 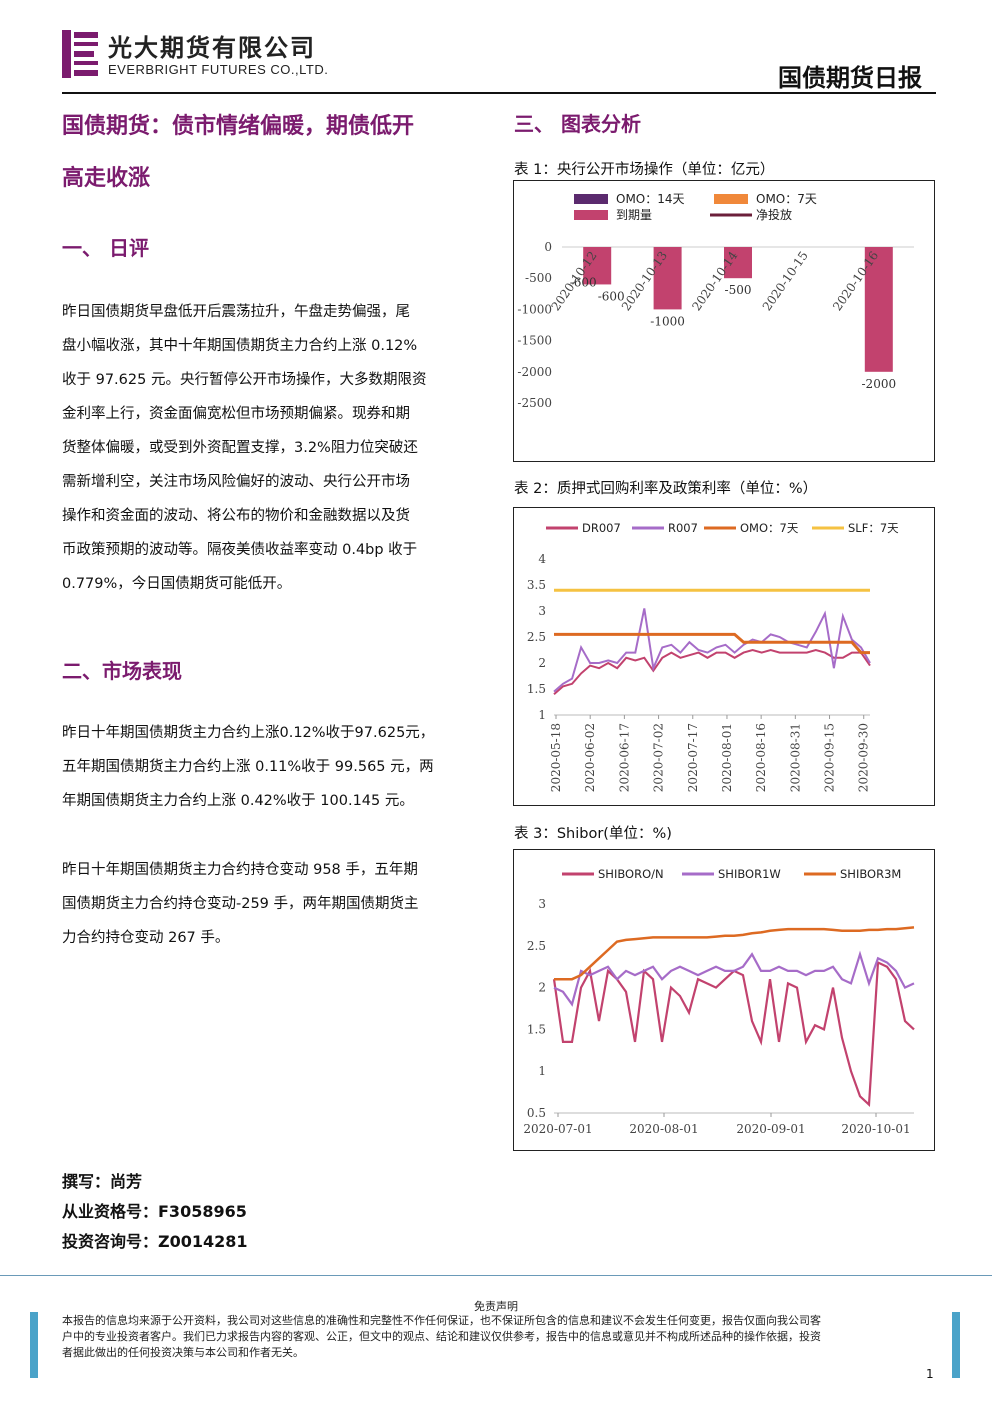 What do you see at coordinates (534, 309) in the screenshot?
I see `y-tick-label: -1000` at bounding box center [534, 309].